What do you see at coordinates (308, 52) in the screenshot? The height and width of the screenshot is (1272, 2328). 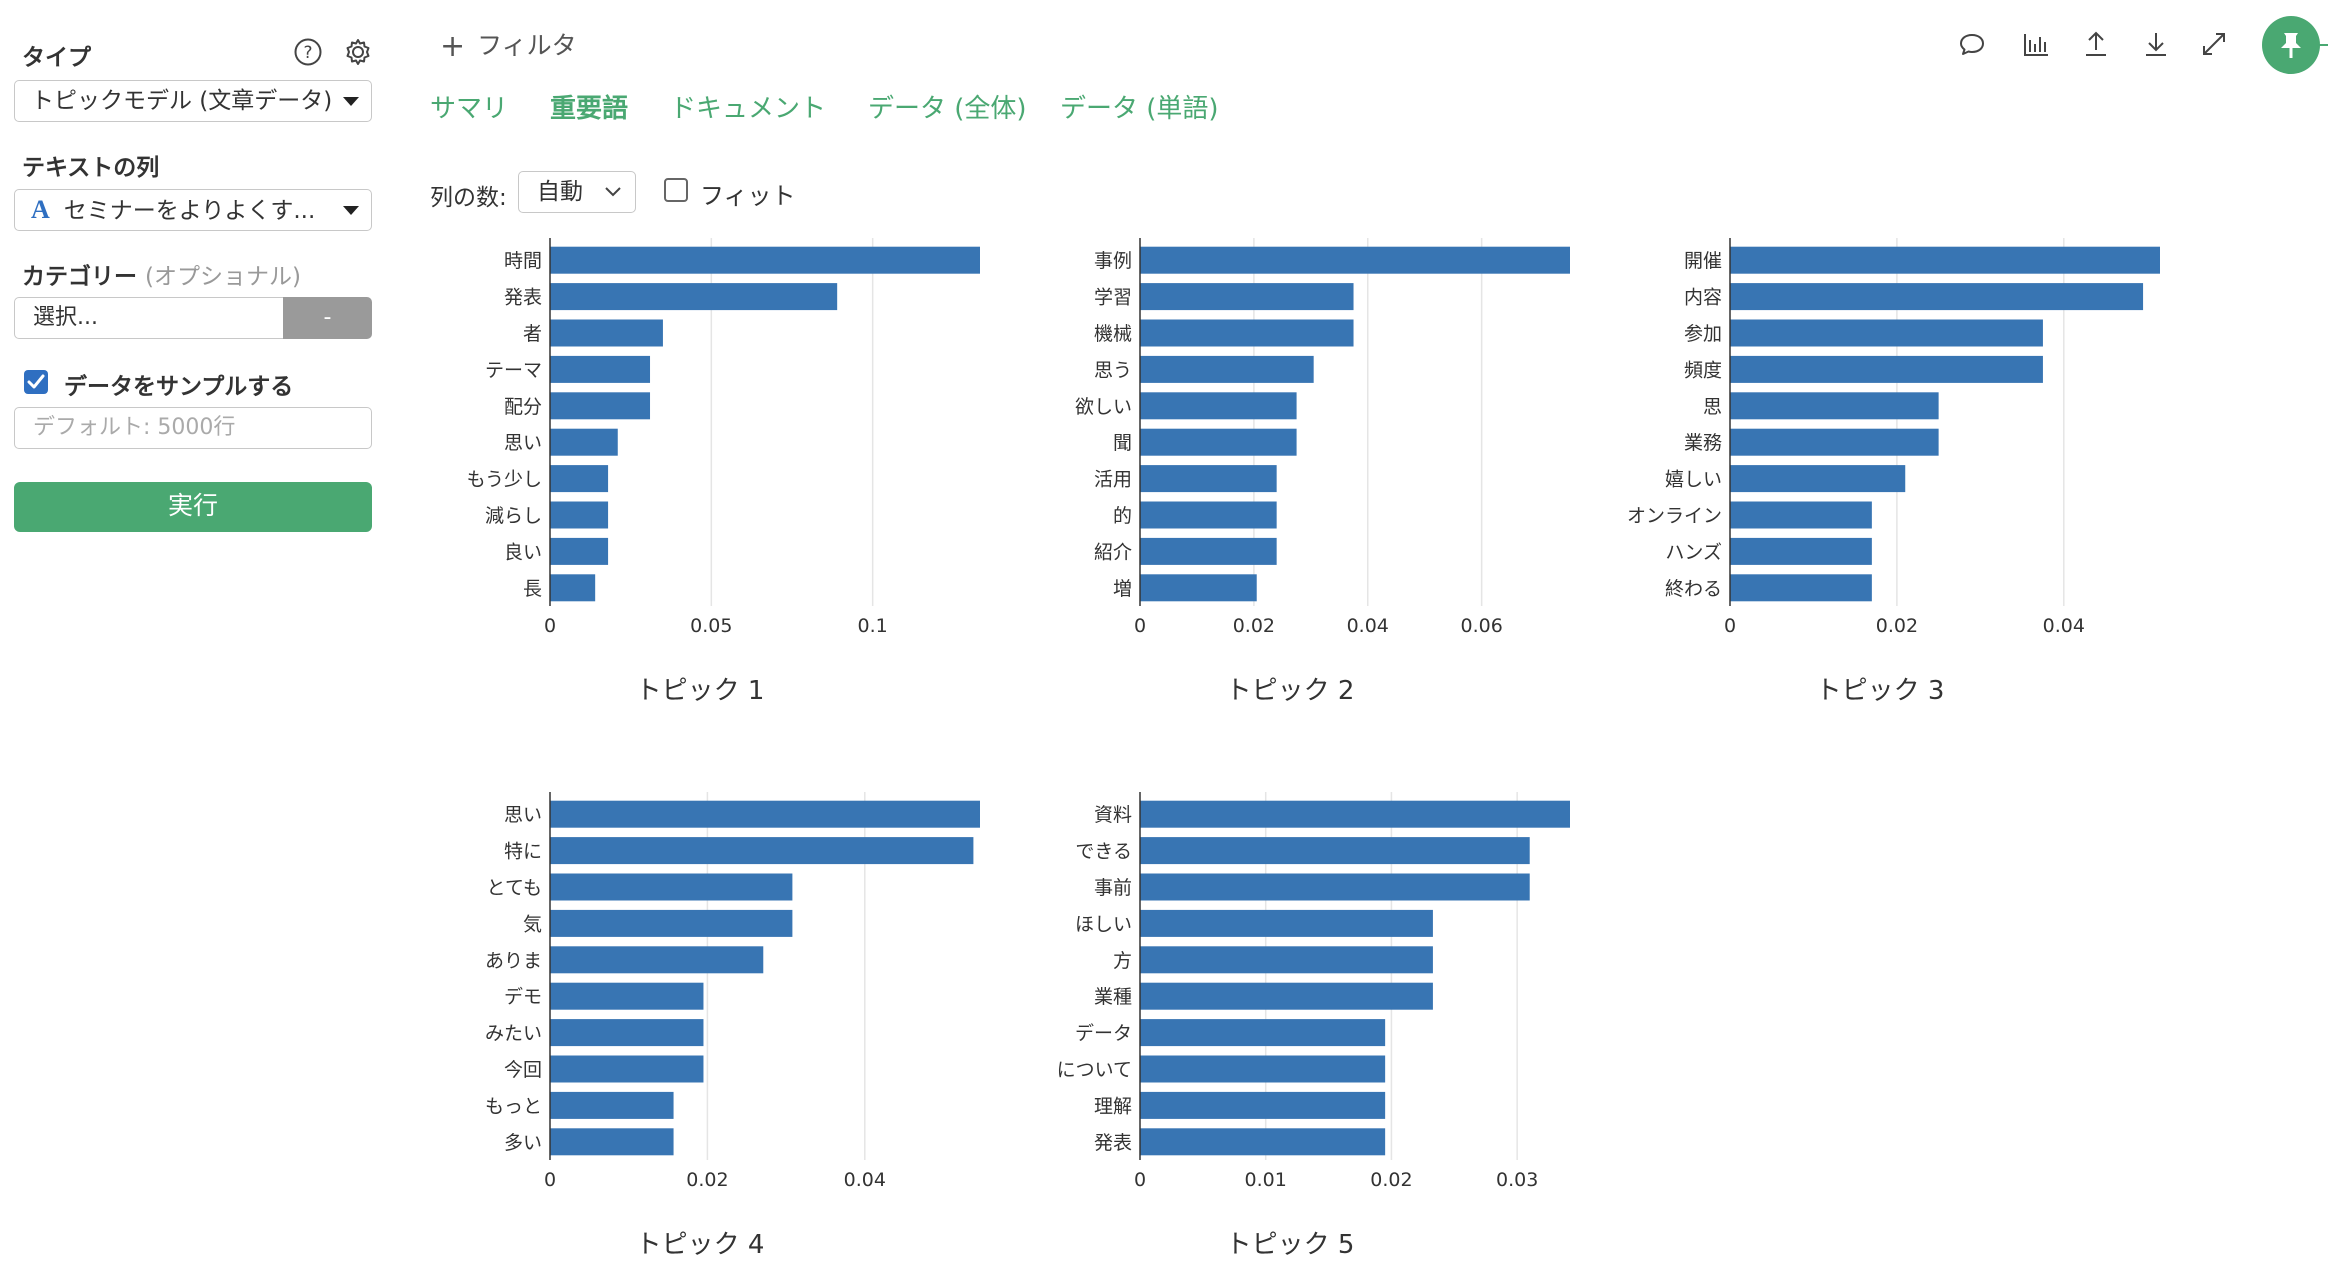 I see `help-icon: ?` at bounding box center [308, 52].